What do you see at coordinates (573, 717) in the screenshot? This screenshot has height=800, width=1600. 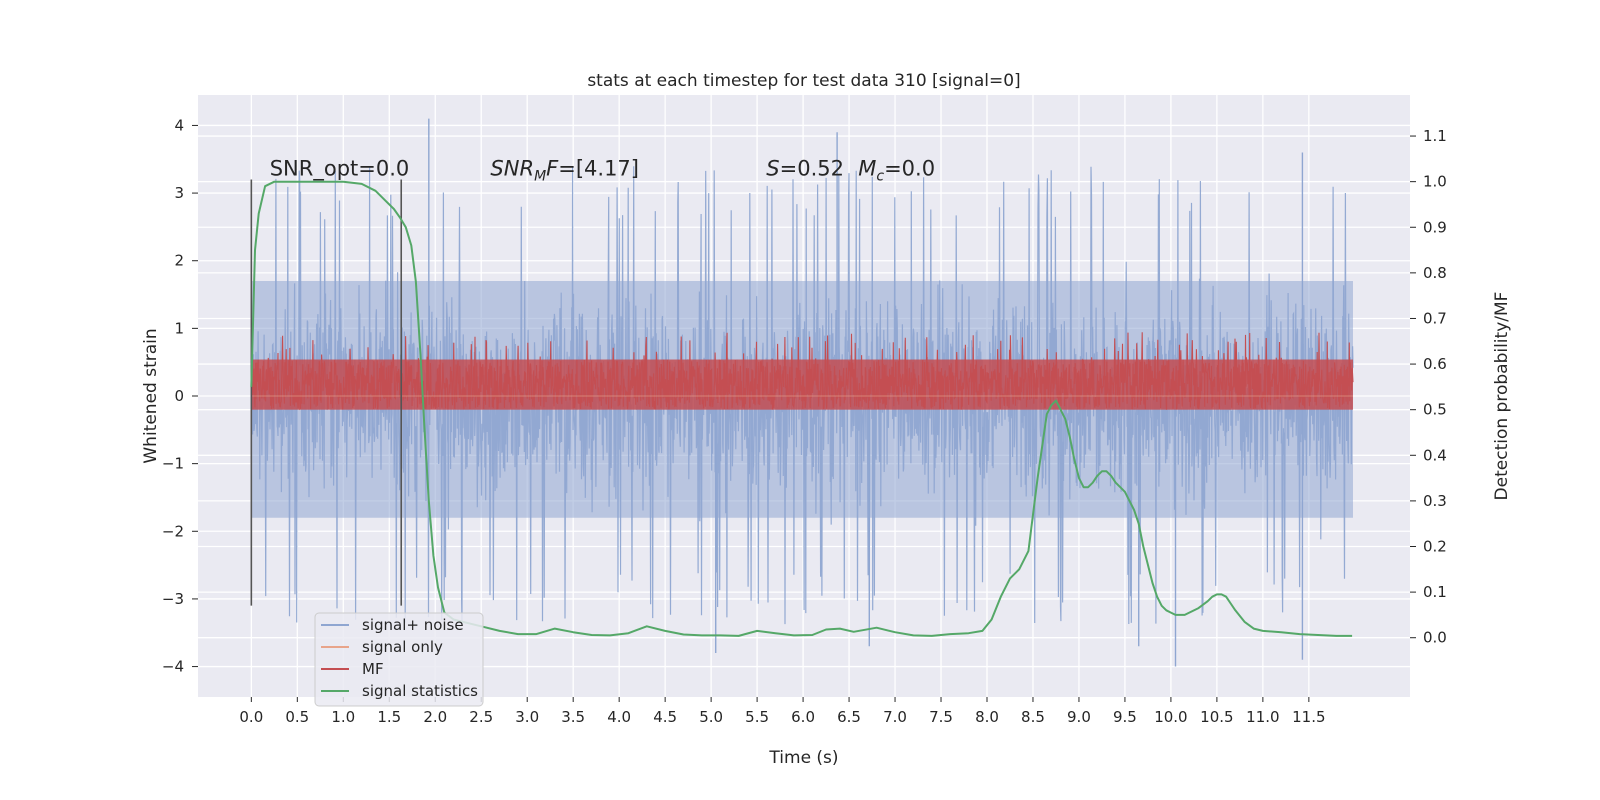 I see `x-tick-label: 3.5` at bounding box center [573, 717].